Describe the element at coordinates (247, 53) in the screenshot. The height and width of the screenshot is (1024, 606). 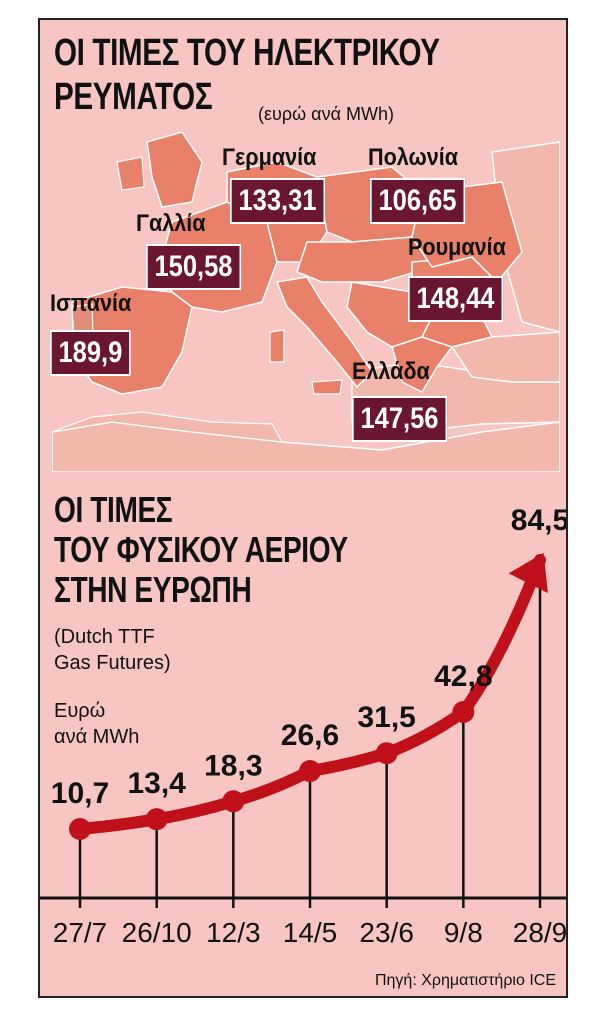
I see `map-title-line1: ΟΙ ΤΙΜΕΣ ΤΟΥ ΗΛΕΚΤΡΙΚΟΥ` at that location.